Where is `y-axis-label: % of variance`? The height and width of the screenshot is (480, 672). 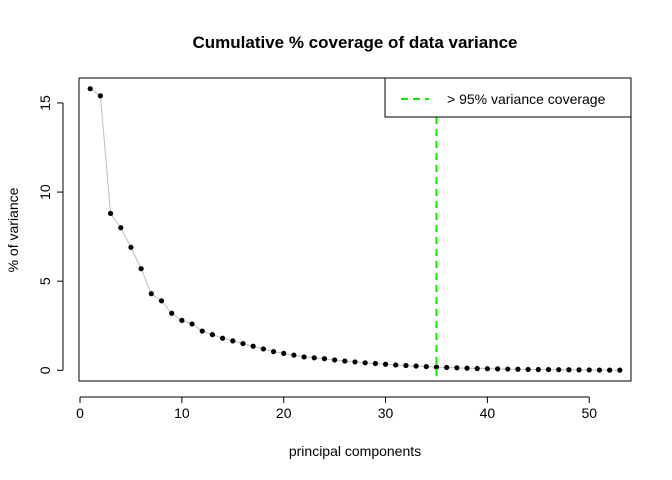 y-axis-label: % of variance is located at coordinates (13, 229).